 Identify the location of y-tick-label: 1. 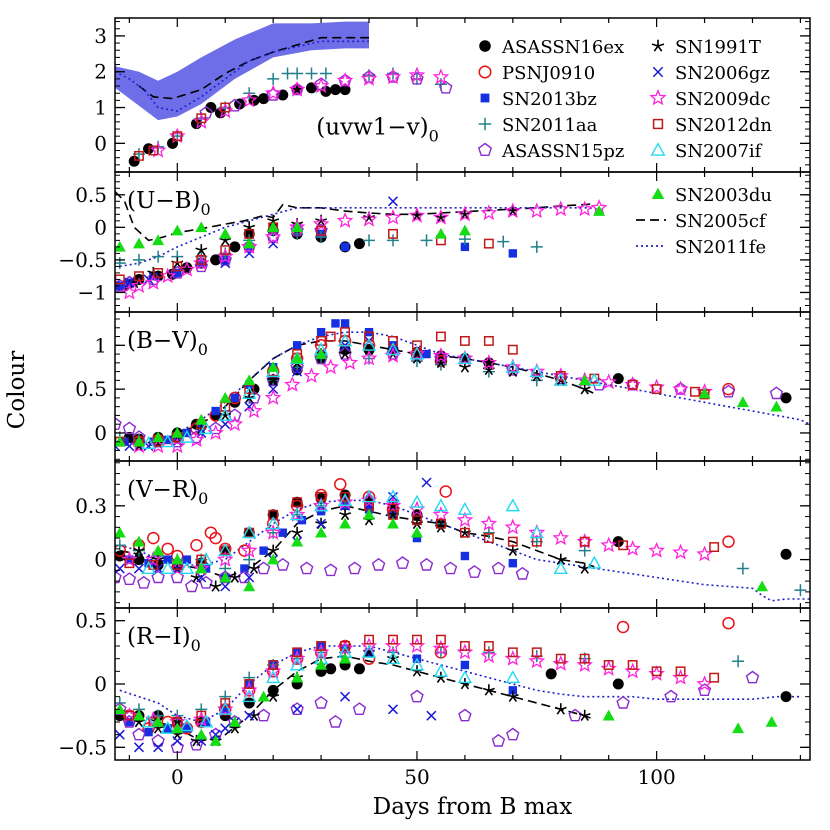
(100, 345).